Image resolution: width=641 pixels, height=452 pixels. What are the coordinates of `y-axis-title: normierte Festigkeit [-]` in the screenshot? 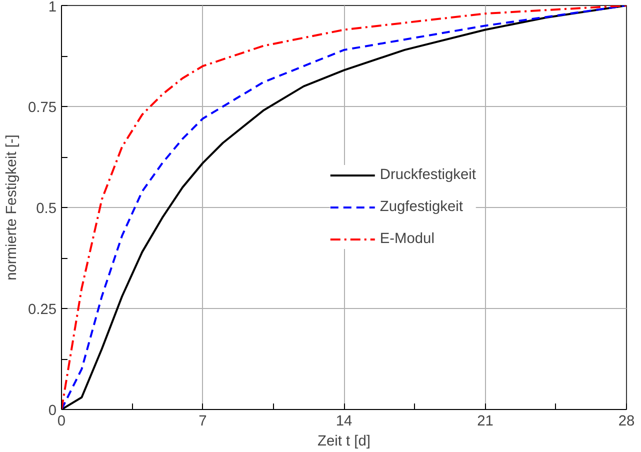 It's located at (12, 207).